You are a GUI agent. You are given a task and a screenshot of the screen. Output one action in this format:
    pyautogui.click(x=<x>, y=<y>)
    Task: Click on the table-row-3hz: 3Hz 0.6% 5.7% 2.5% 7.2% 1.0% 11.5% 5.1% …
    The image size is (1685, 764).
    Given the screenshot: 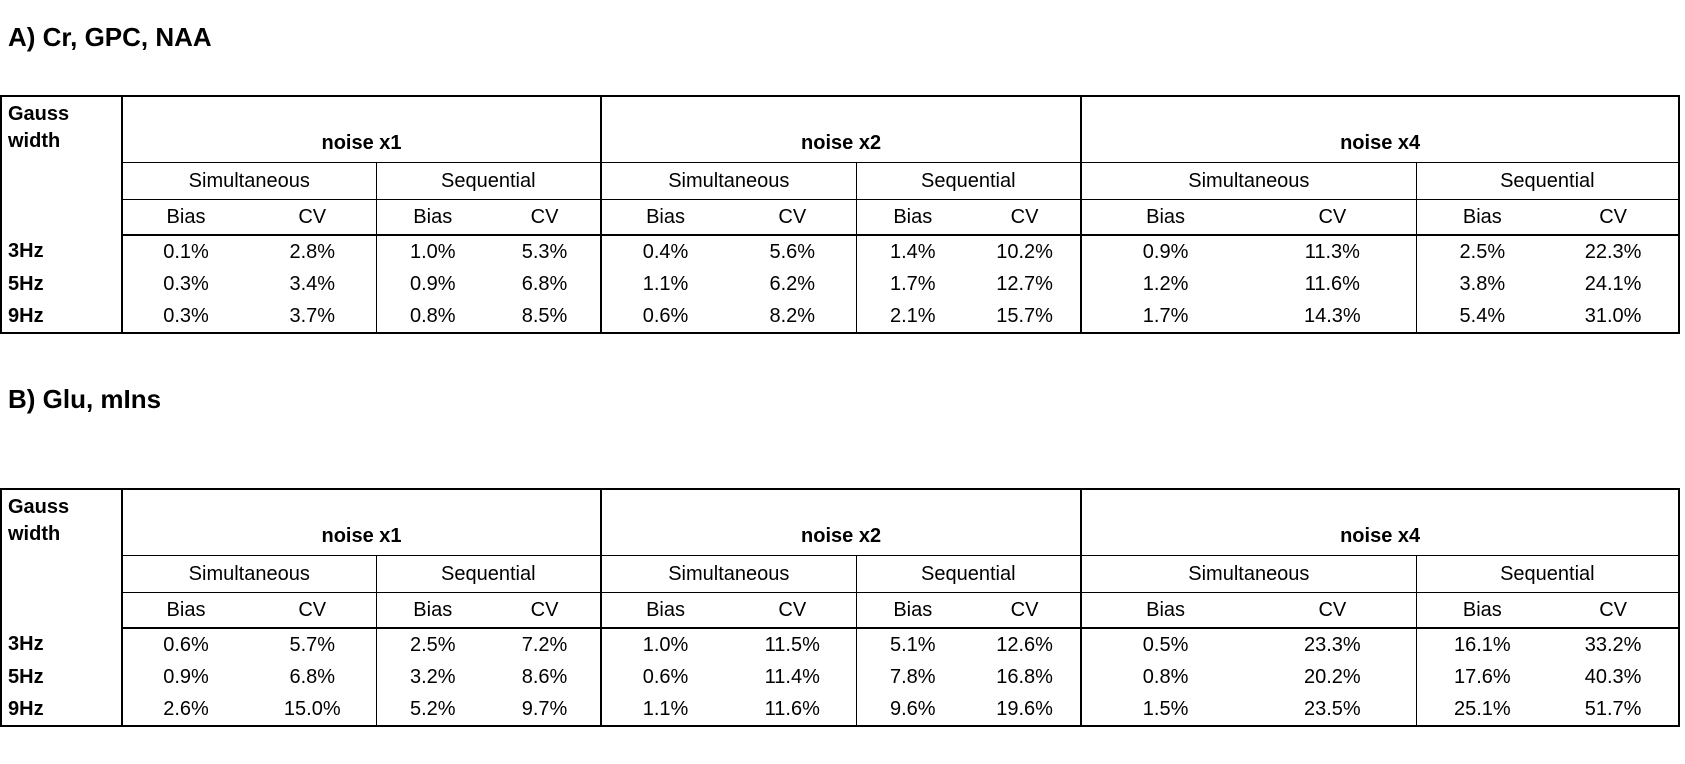 What is the action you would take?
    pyautogui.click(x=840, y=644)
    